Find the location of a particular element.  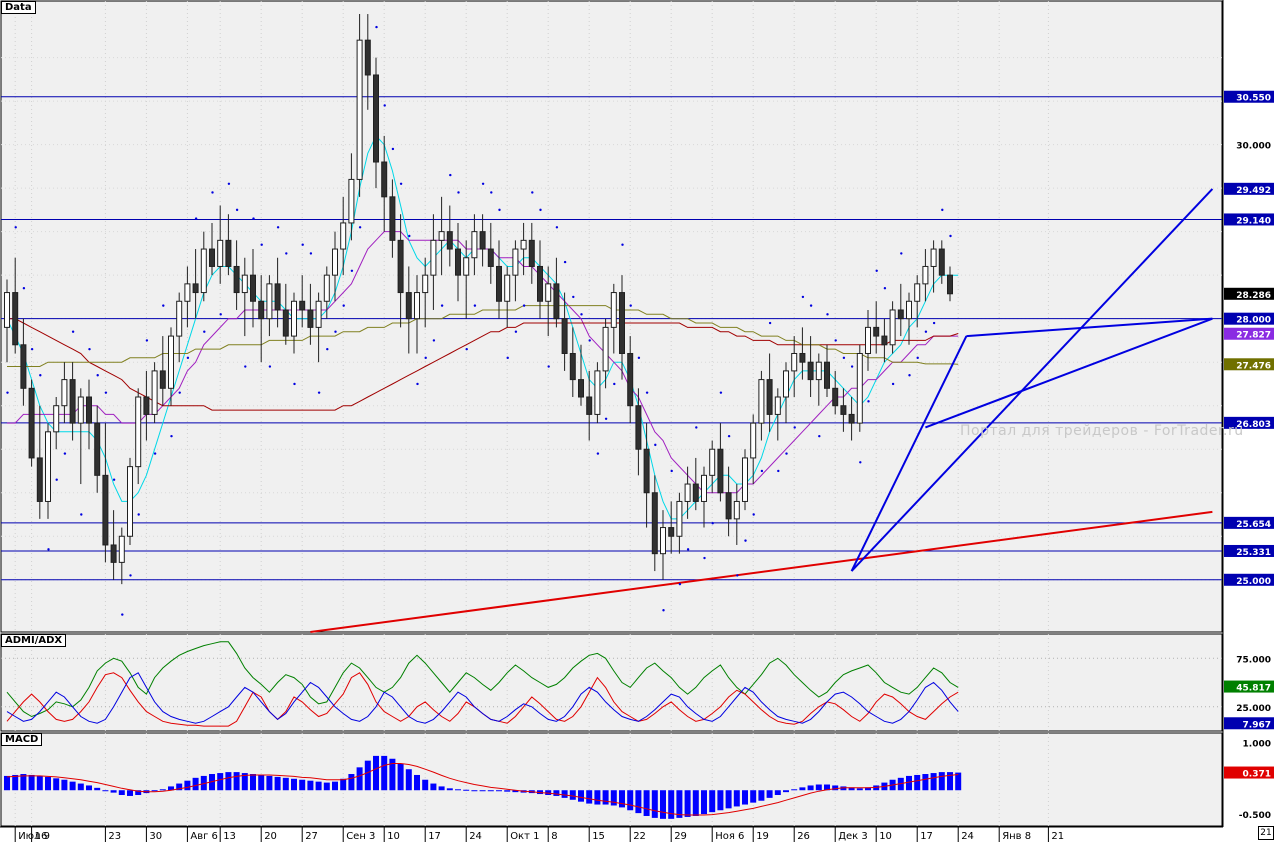

price-label: 28.286 is located at coordinates (1253, 296).